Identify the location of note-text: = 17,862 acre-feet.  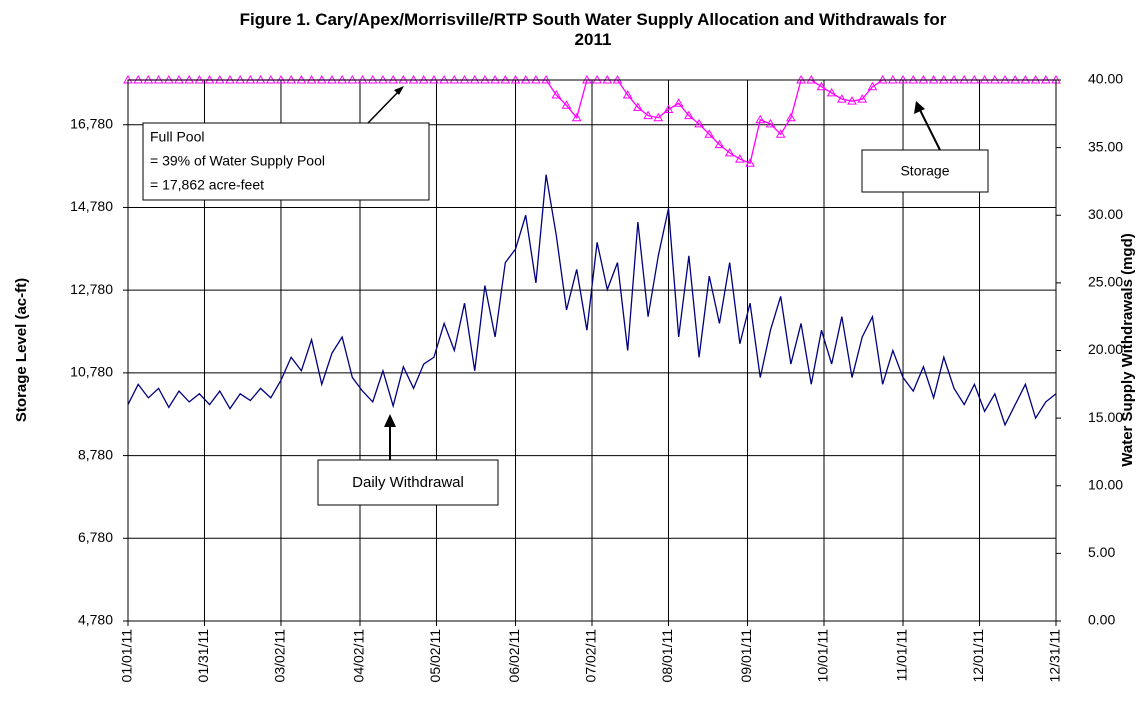
(207, 185).